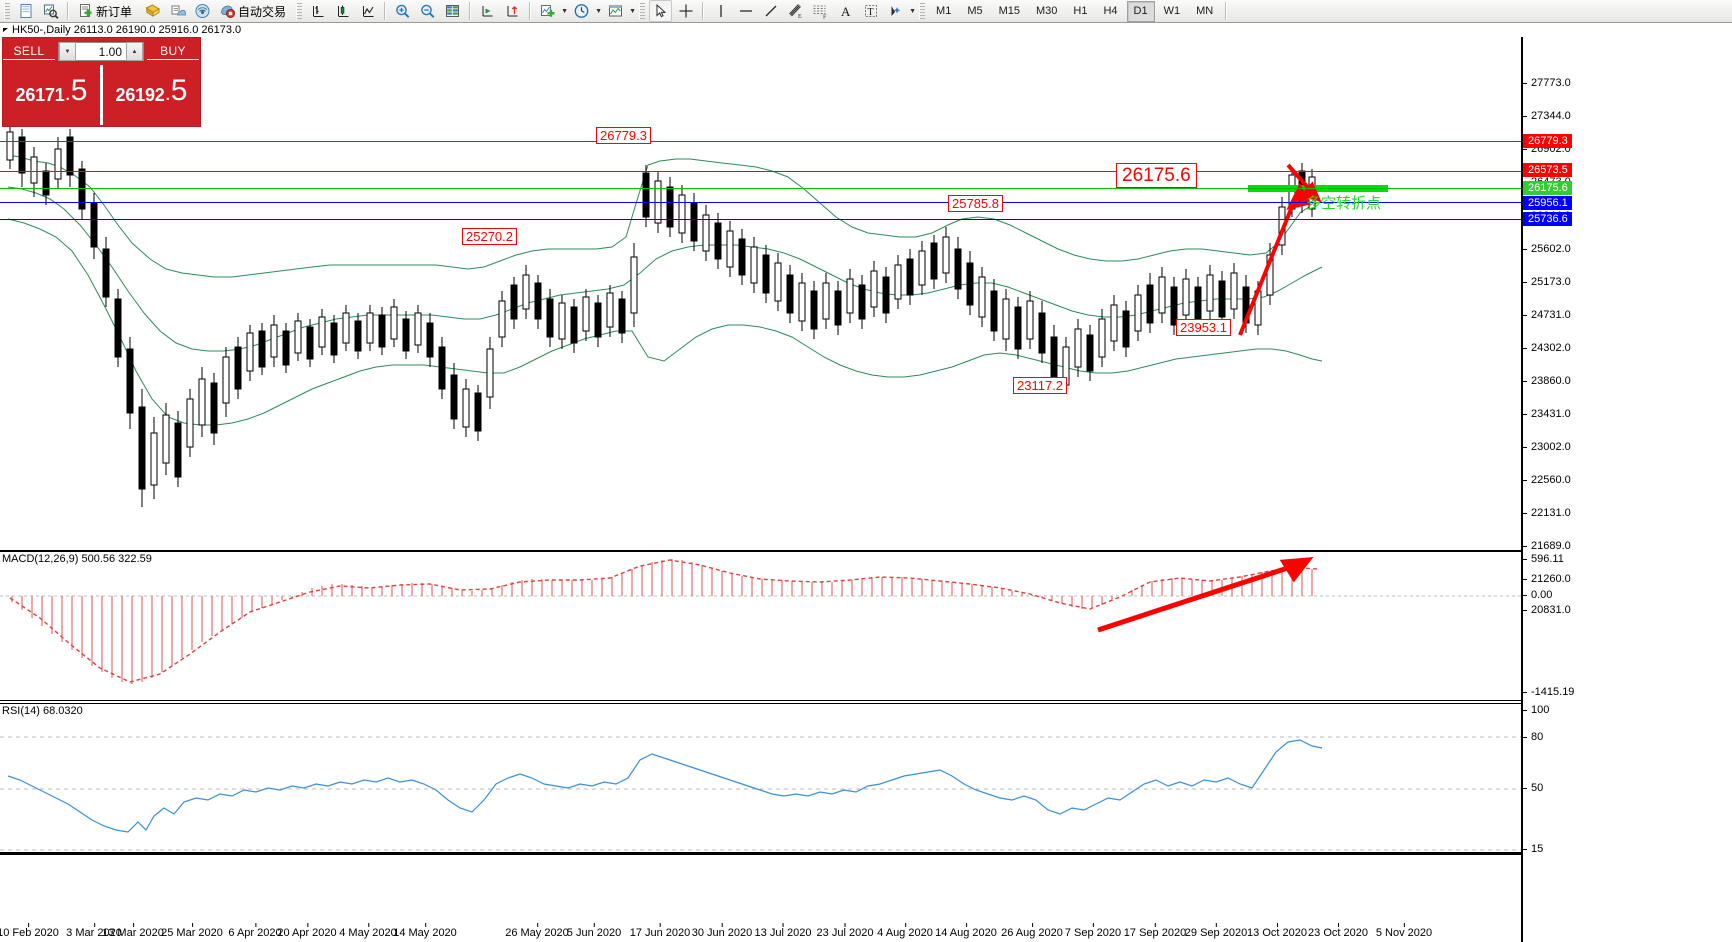 The height and width of the screenshot is (942, 1732). Describe the element at coordinates (845, 931) in the screenshot. I see `time-label-13: 23 Jul 2020` at that location.